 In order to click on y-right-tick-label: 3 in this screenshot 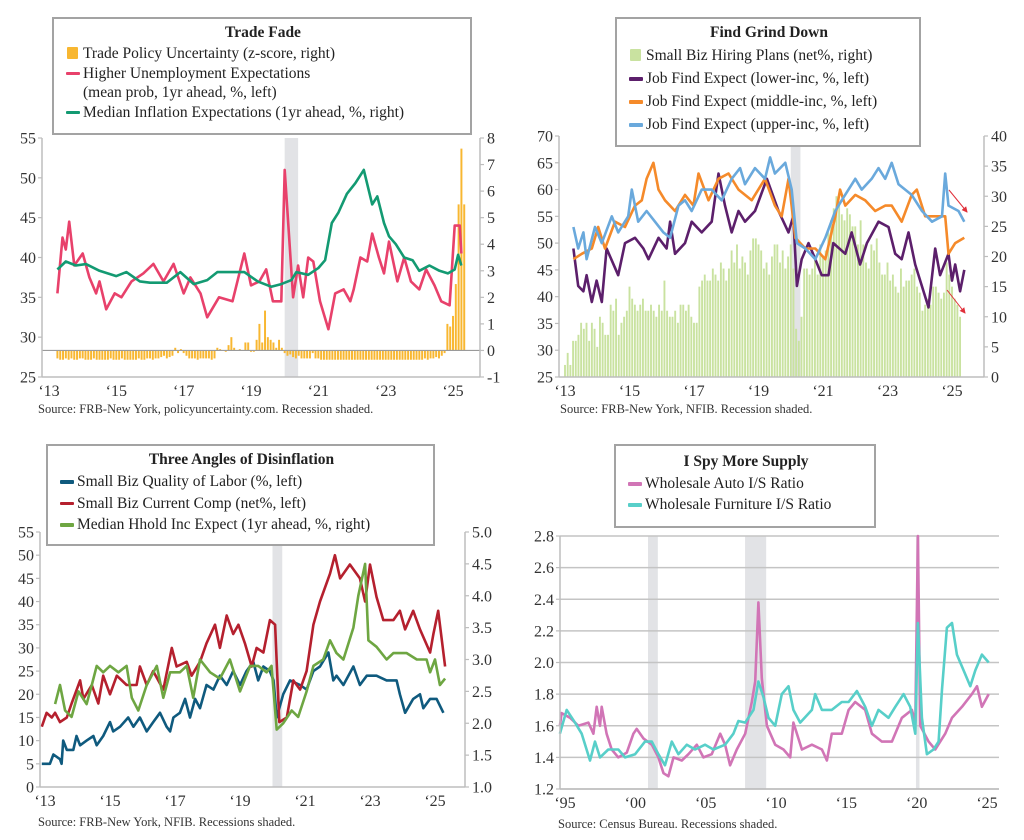, I will do `click(491, 271)`.